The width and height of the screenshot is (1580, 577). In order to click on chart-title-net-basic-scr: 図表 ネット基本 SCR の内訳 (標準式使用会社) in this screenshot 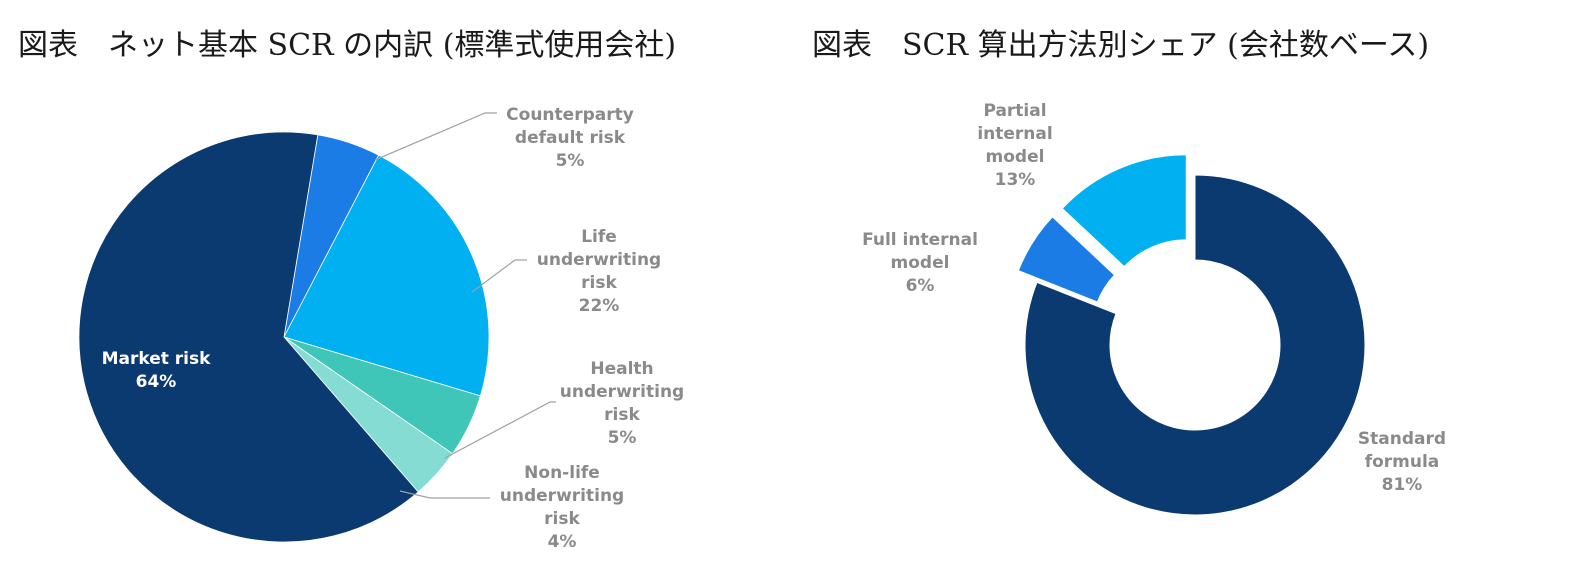, I will do `click(347, 45)`.